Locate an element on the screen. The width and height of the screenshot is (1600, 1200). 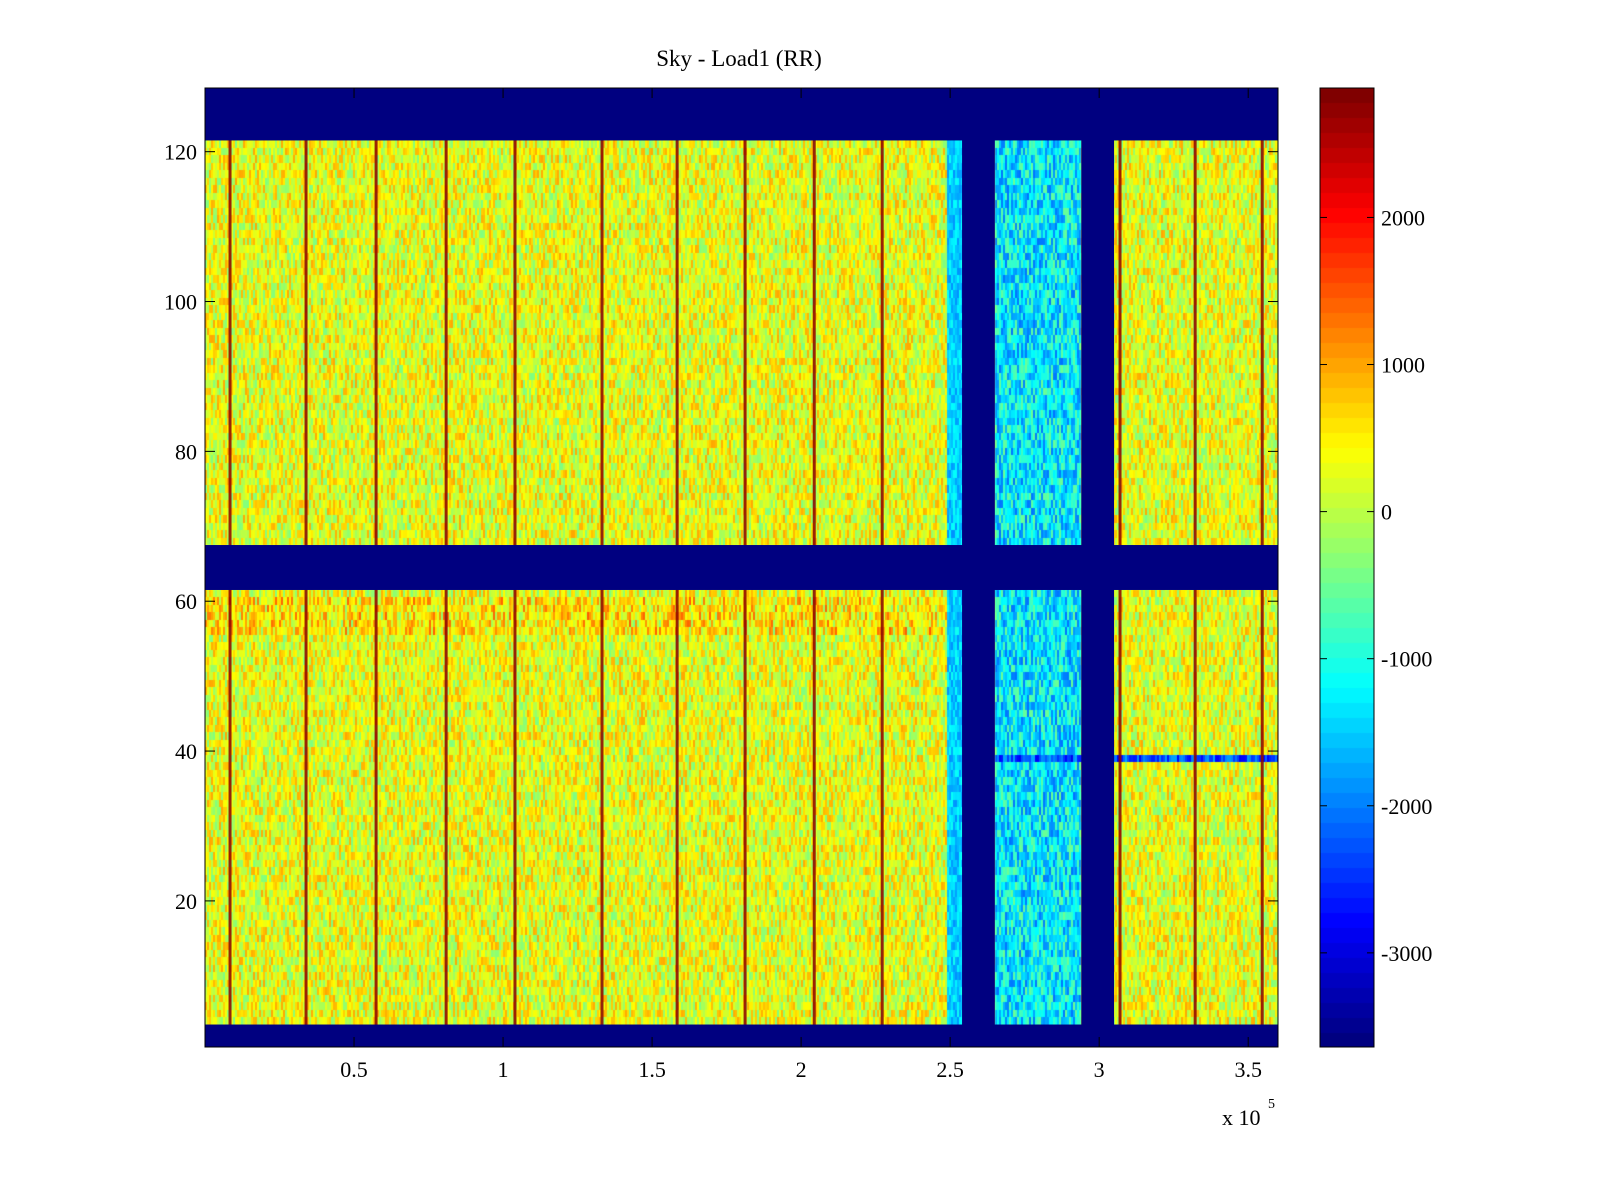
colorbar-tick-label: 1000 is located at coordinates (1403, 365).